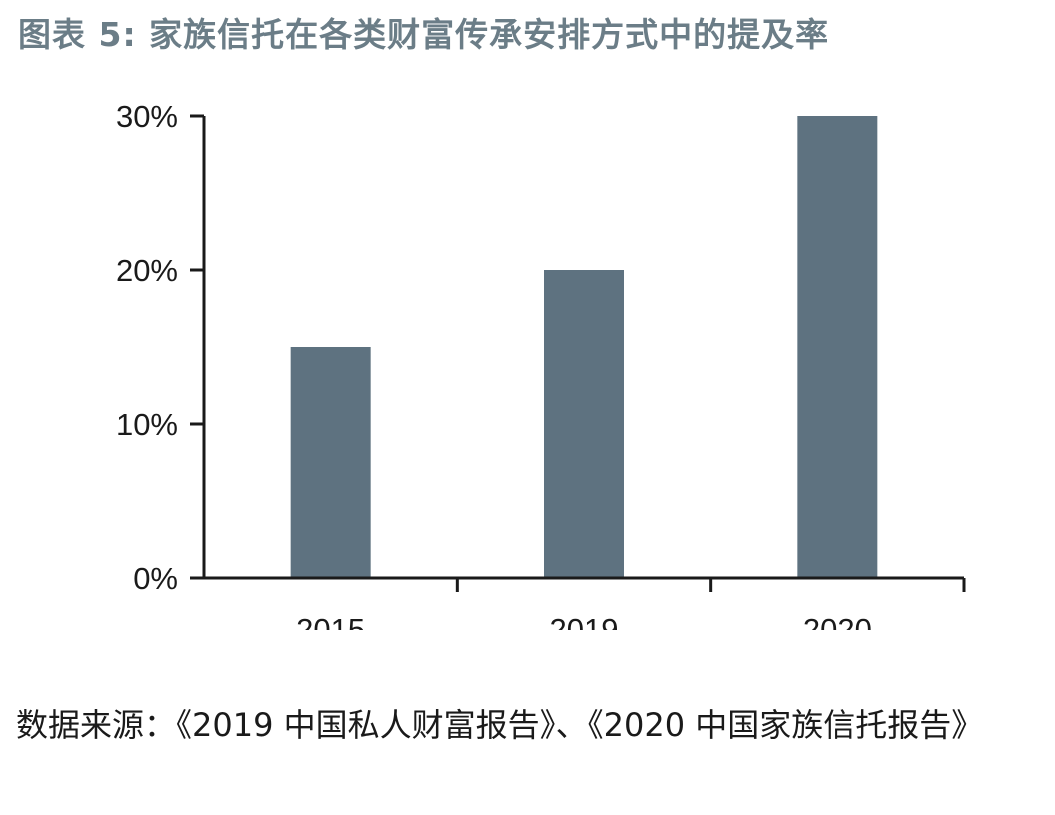 The image size is (1055, 815). What do you see at coordinates (330, 621) in the screenshot?
I see `x-tick-label: 2015` at bounding box center [330, 621].